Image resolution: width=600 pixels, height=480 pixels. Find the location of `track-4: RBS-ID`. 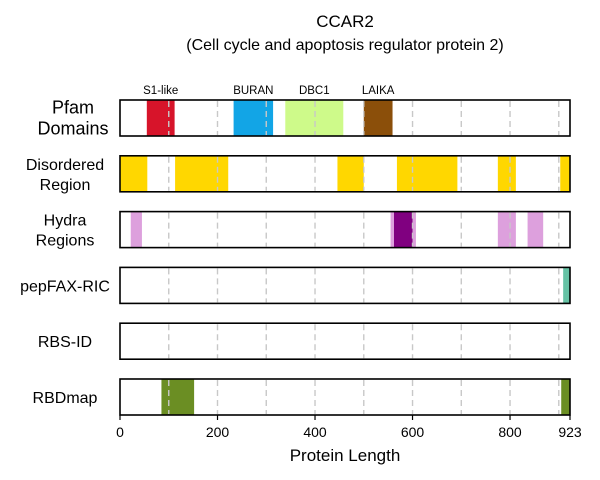

track-4: RBS-ID is located at coordinates (304, 341).